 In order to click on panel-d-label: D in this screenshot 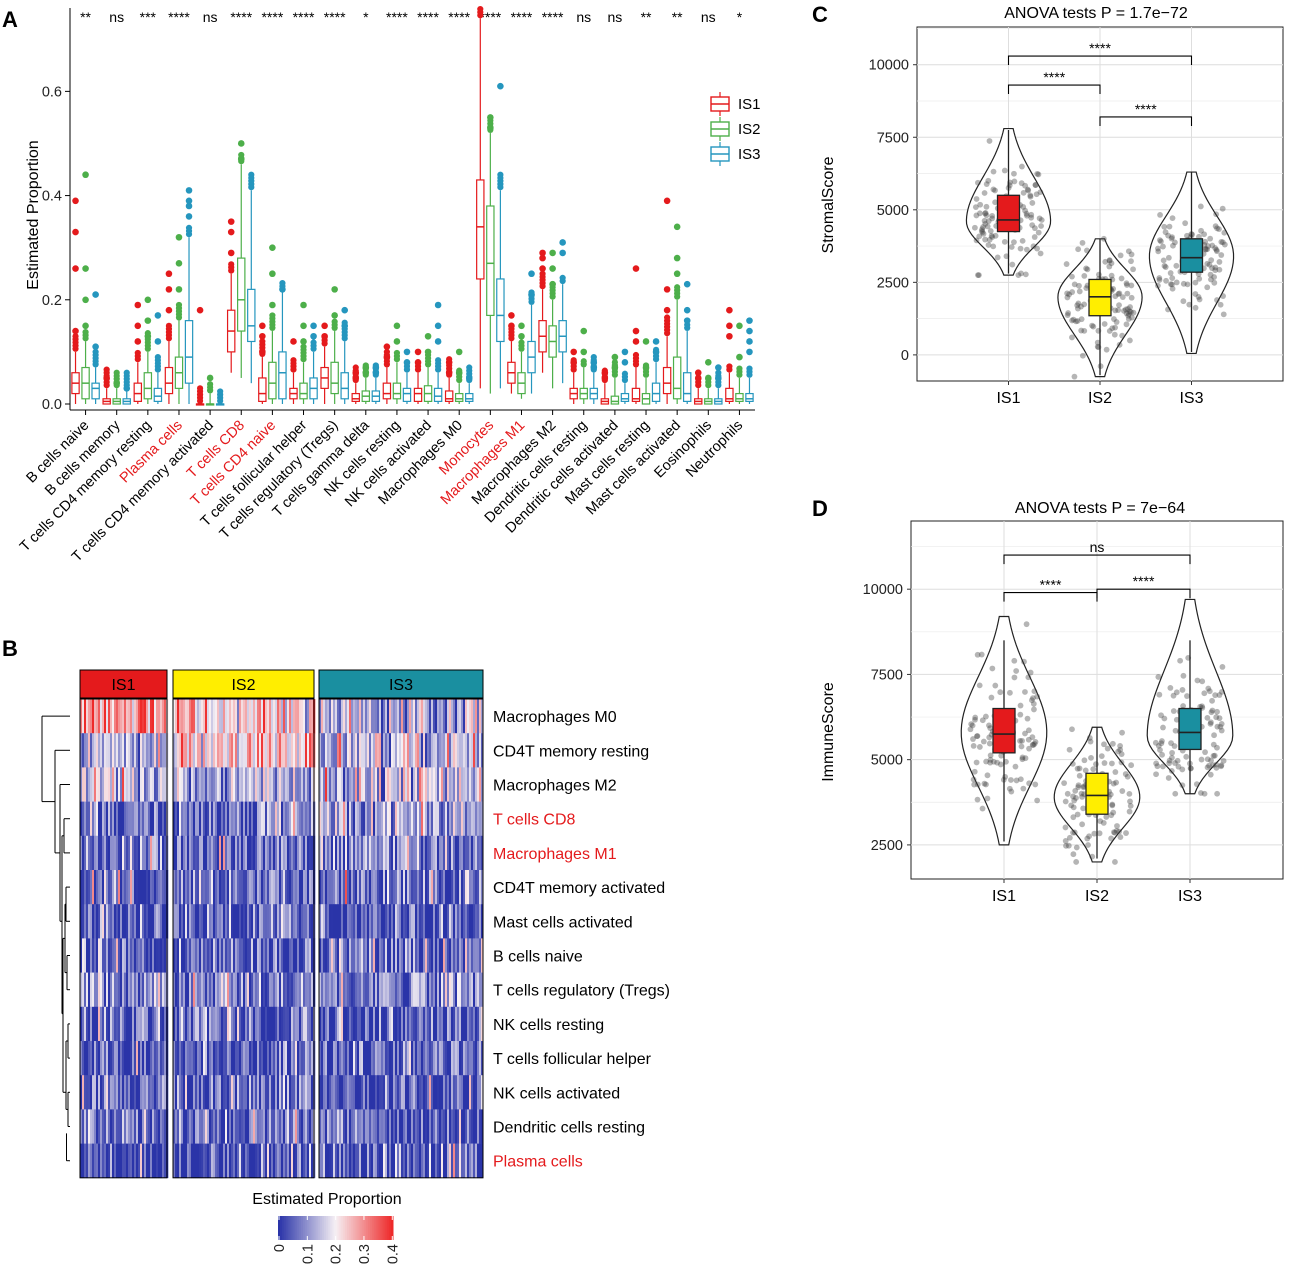, I will do `click(820, 508)`.